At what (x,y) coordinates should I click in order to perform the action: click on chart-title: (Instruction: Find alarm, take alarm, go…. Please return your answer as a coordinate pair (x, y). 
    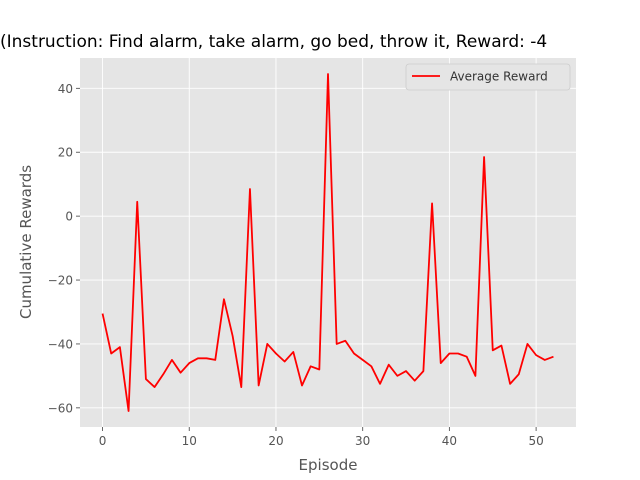
    Looking at the image, I should click on (273, 42).